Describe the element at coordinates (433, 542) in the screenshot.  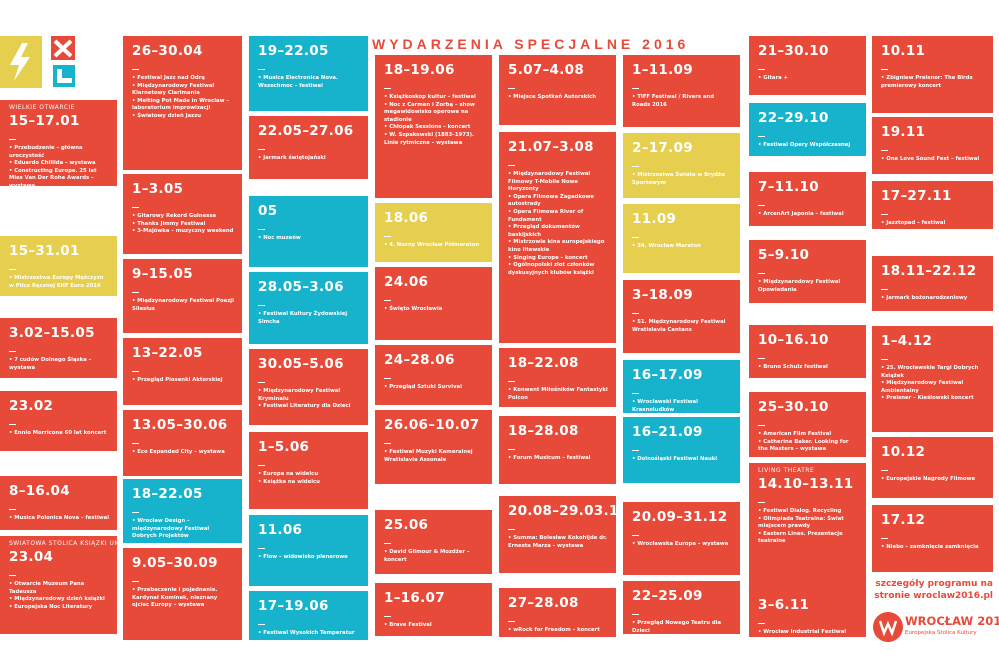
I see `event-tile: 25.06 • David Gilmour & Mozdżer – koncert` at that location.